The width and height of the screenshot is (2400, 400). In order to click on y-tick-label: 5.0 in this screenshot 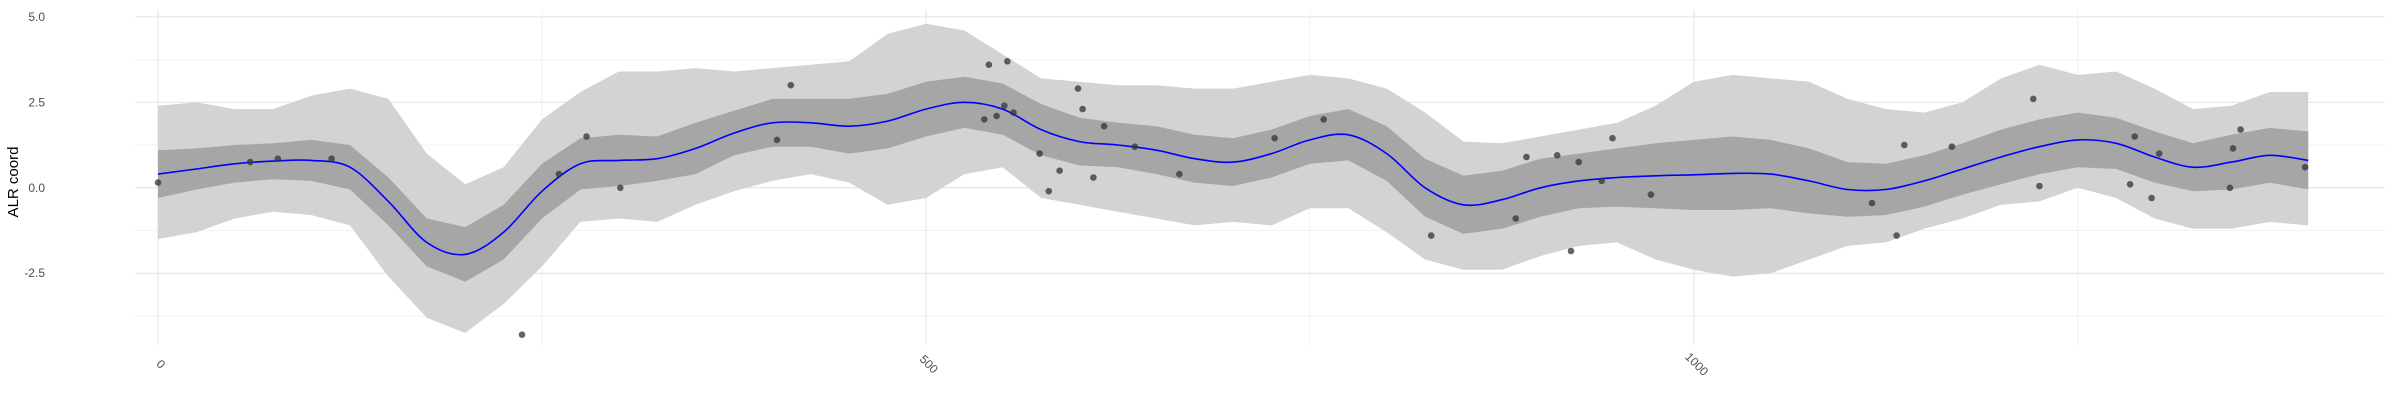, I will do `click(36, 17)`.